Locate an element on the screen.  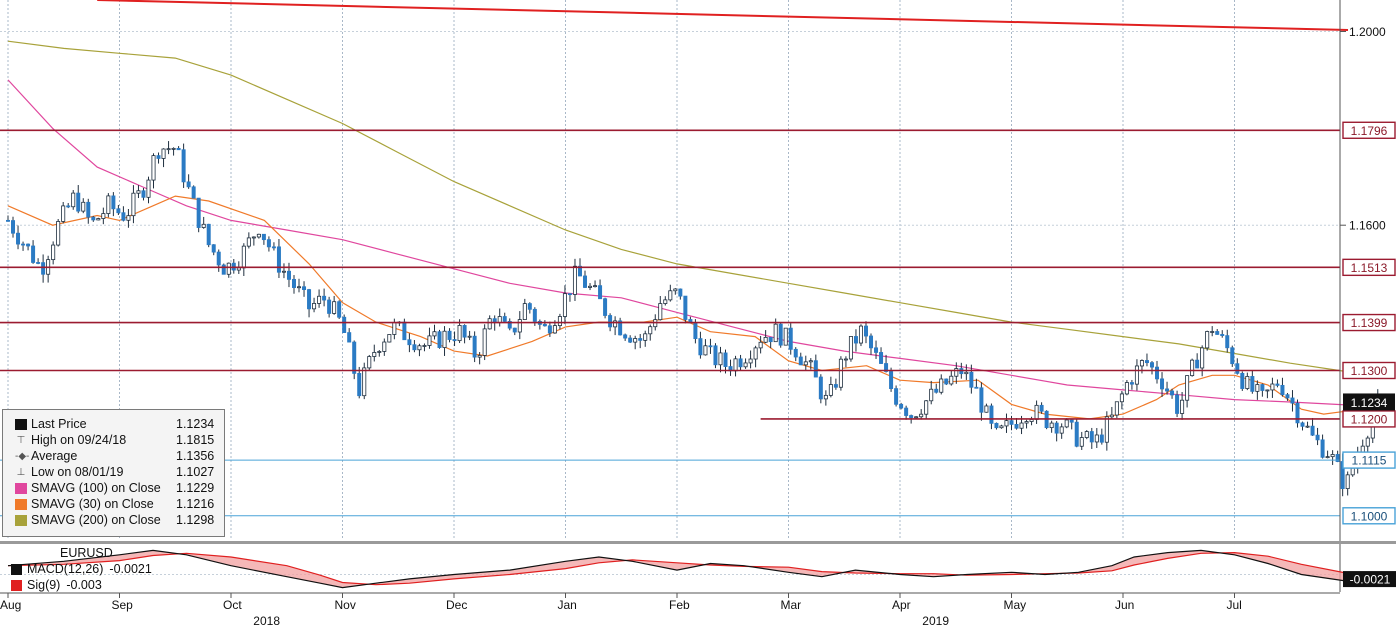
legend-row: -◆- Average 1.1356 is located at coordinates (114, 456).